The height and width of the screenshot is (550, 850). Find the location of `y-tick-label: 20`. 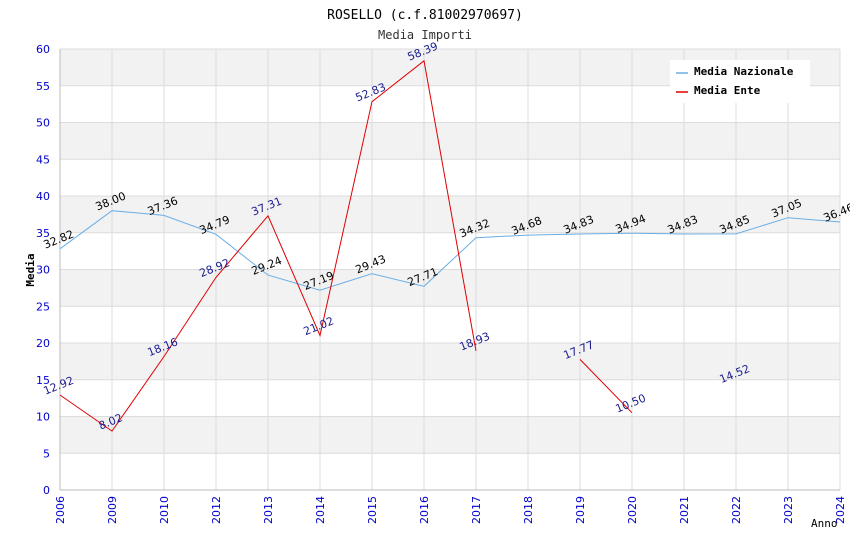

y-tick-label: 20 is located at coordinates (43, 343).